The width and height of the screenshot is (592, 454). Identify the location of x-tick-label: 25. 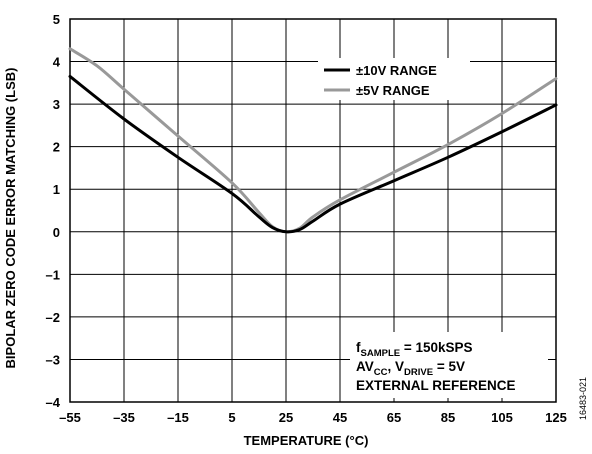
(286, 417).